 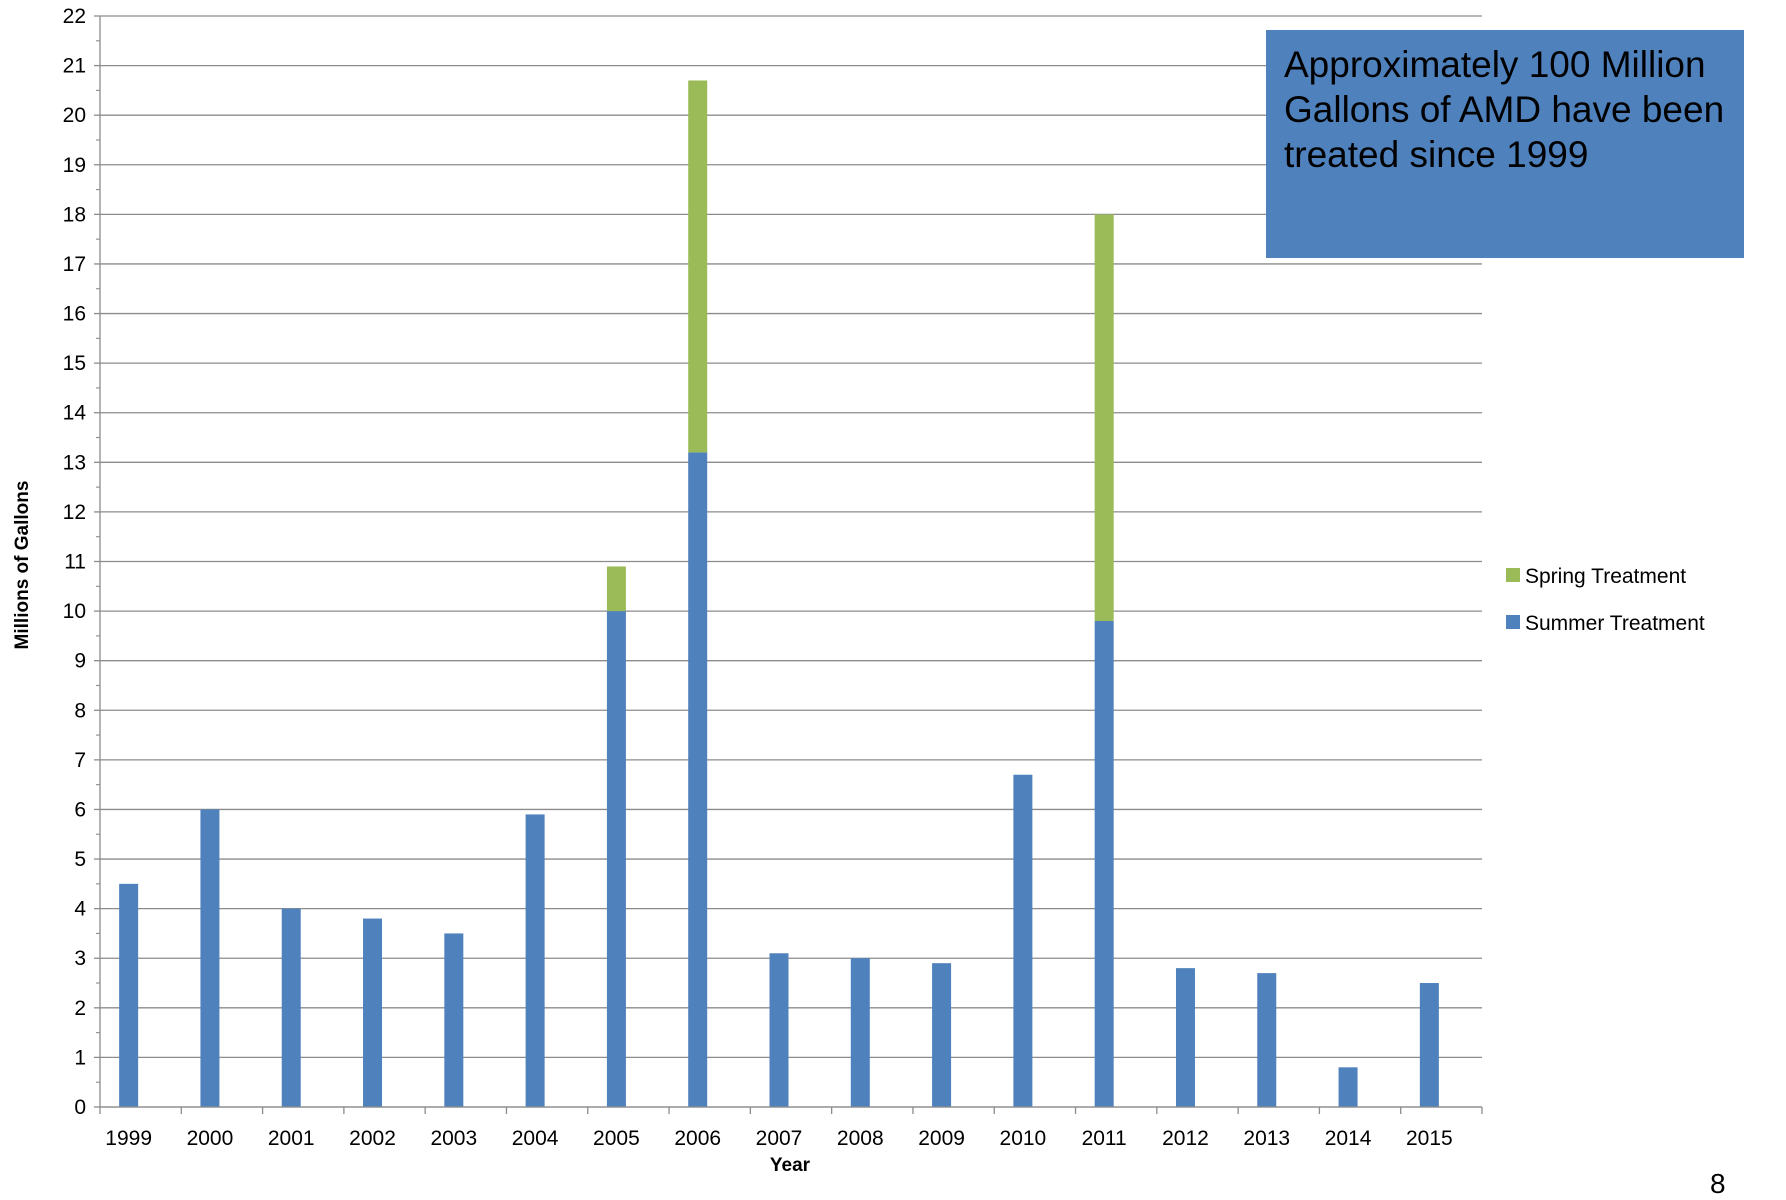 I want to click on x-tick-label: 2003, so click(x=453, y=1138).